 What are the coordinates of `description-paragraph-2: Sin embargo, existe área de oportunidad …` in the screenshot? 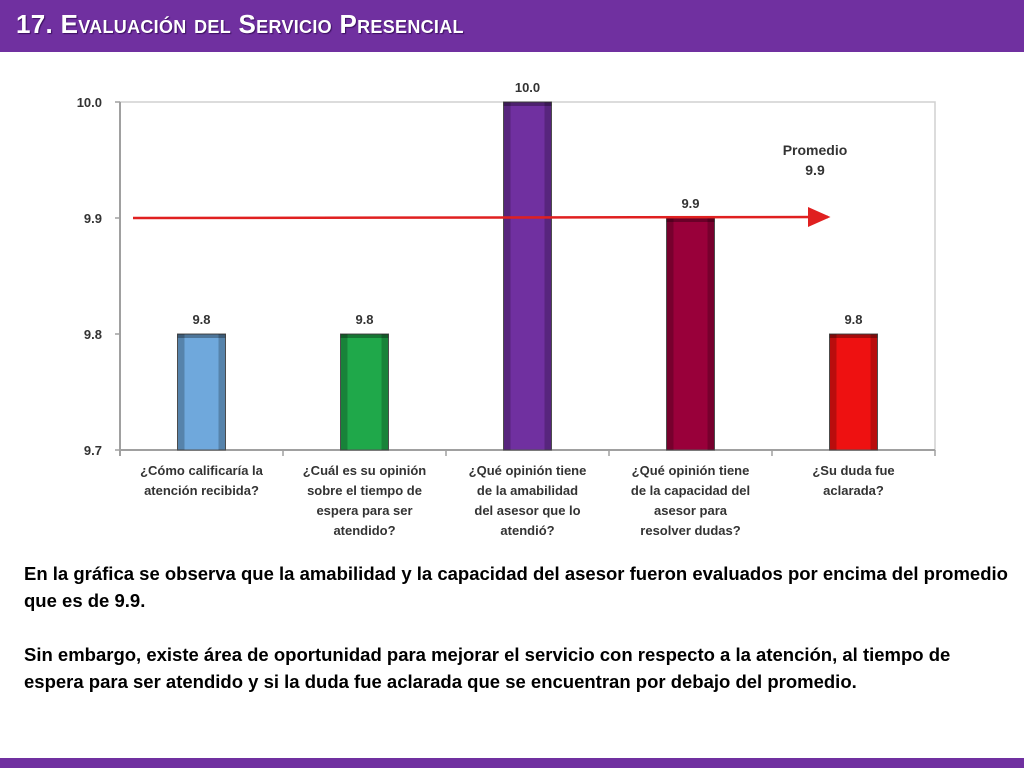 It's located at (487, 668).